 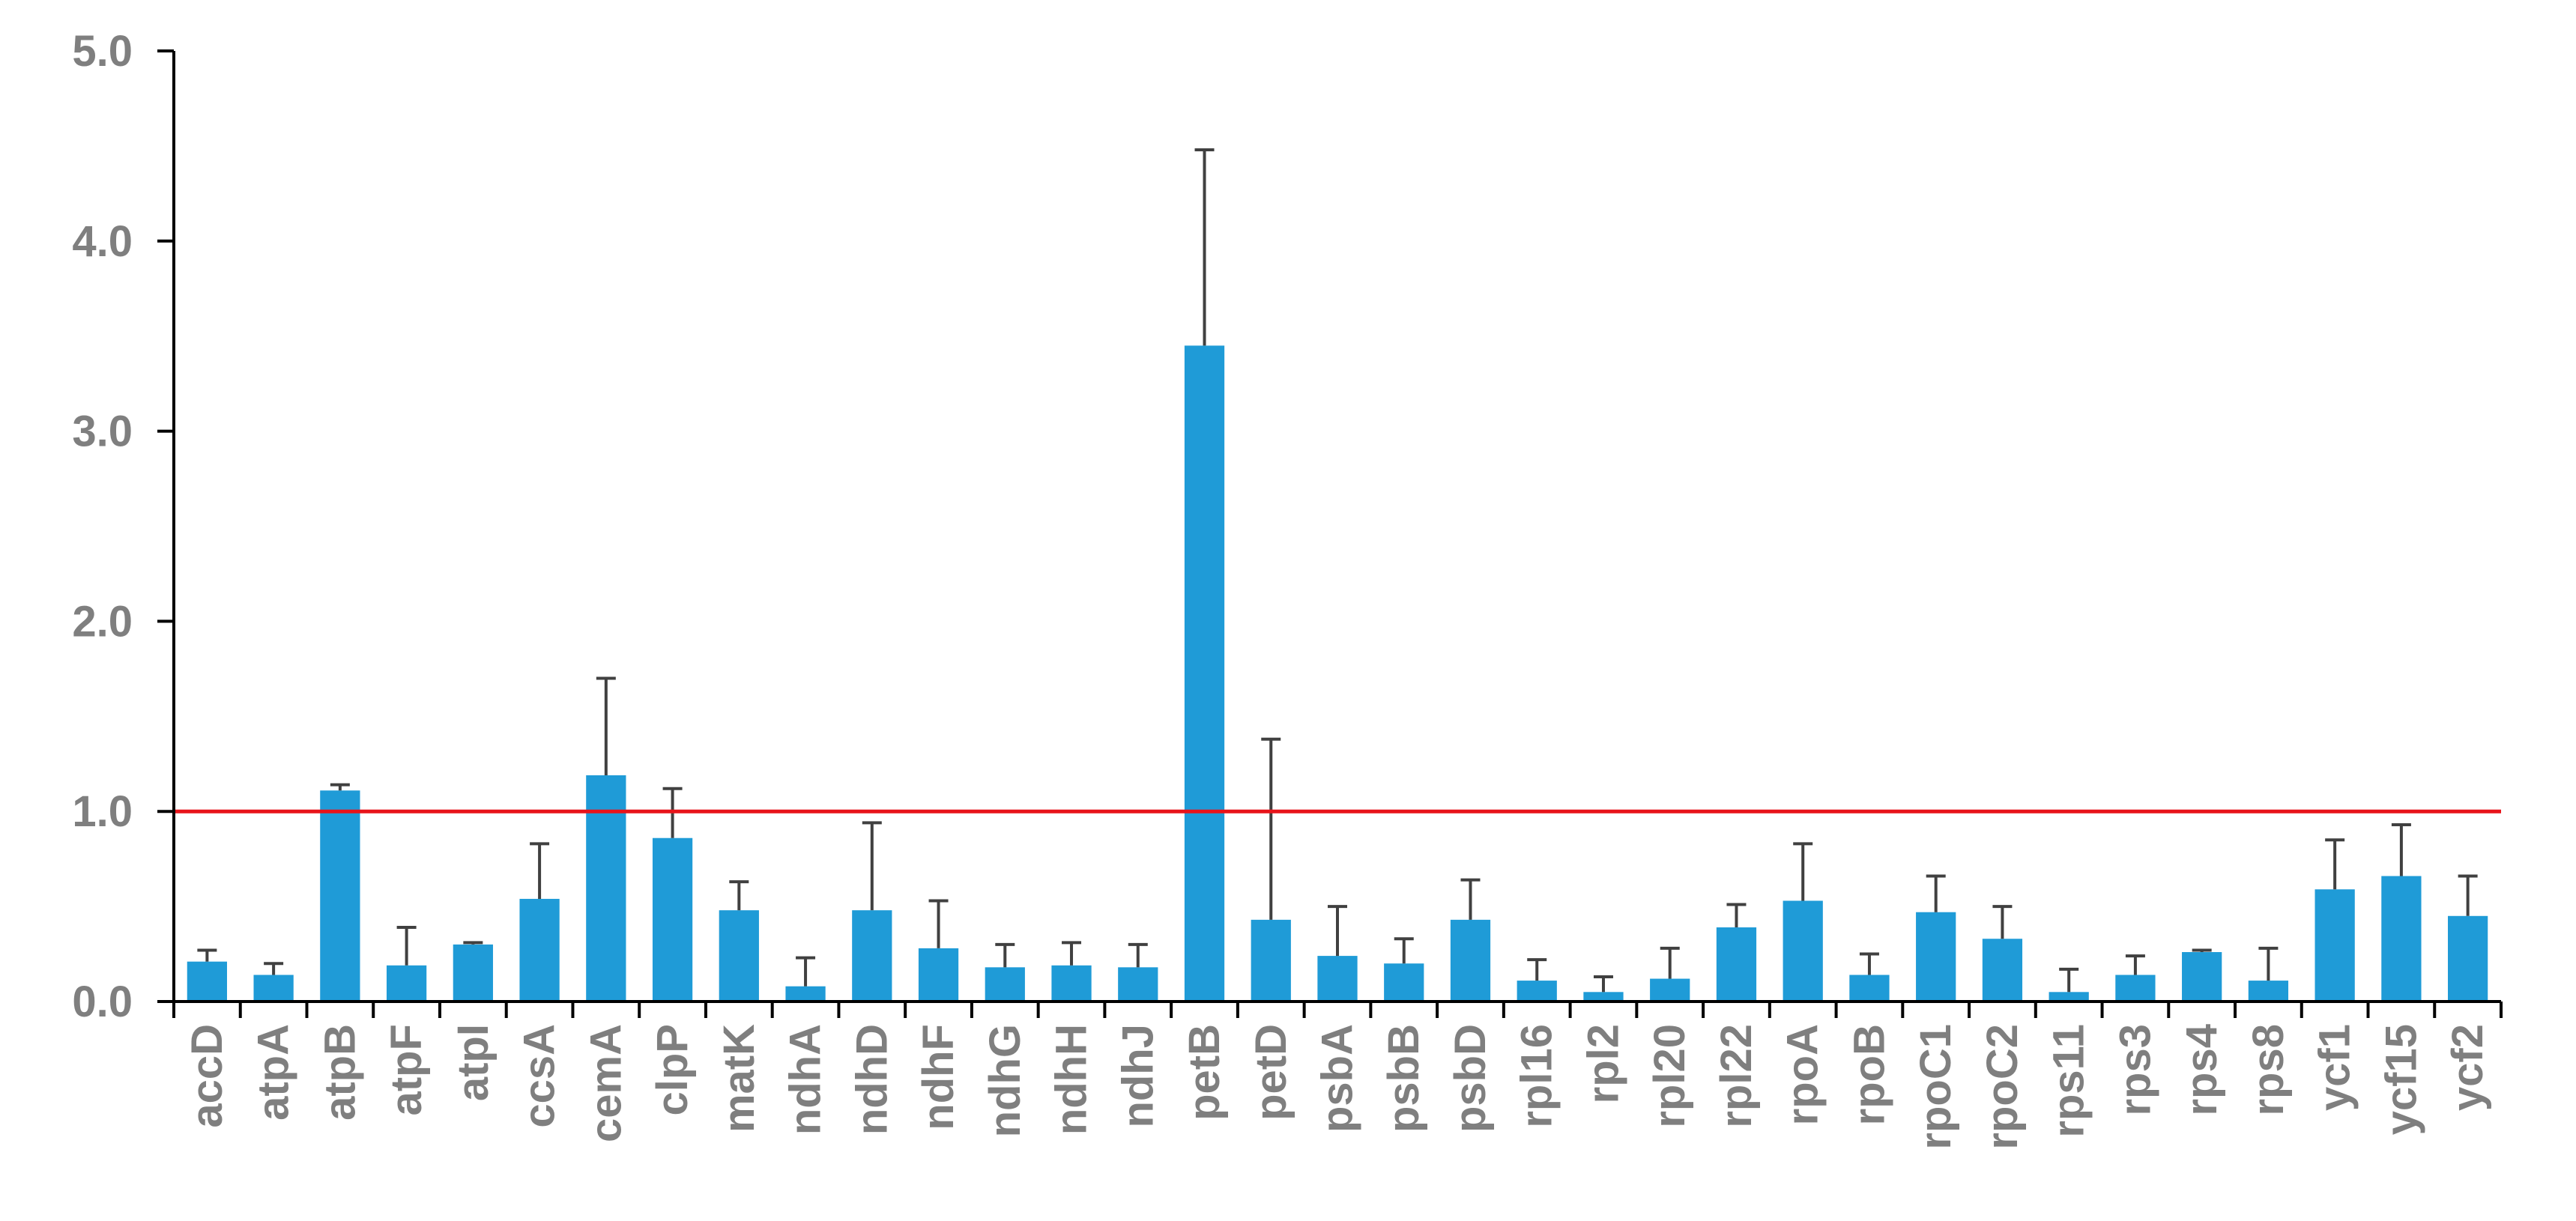 What do you see at coordinates (938, 1077) in the screenshot?
I see `x-tick-label-ndhF: ndhF` at bounding box center [938, 1077].